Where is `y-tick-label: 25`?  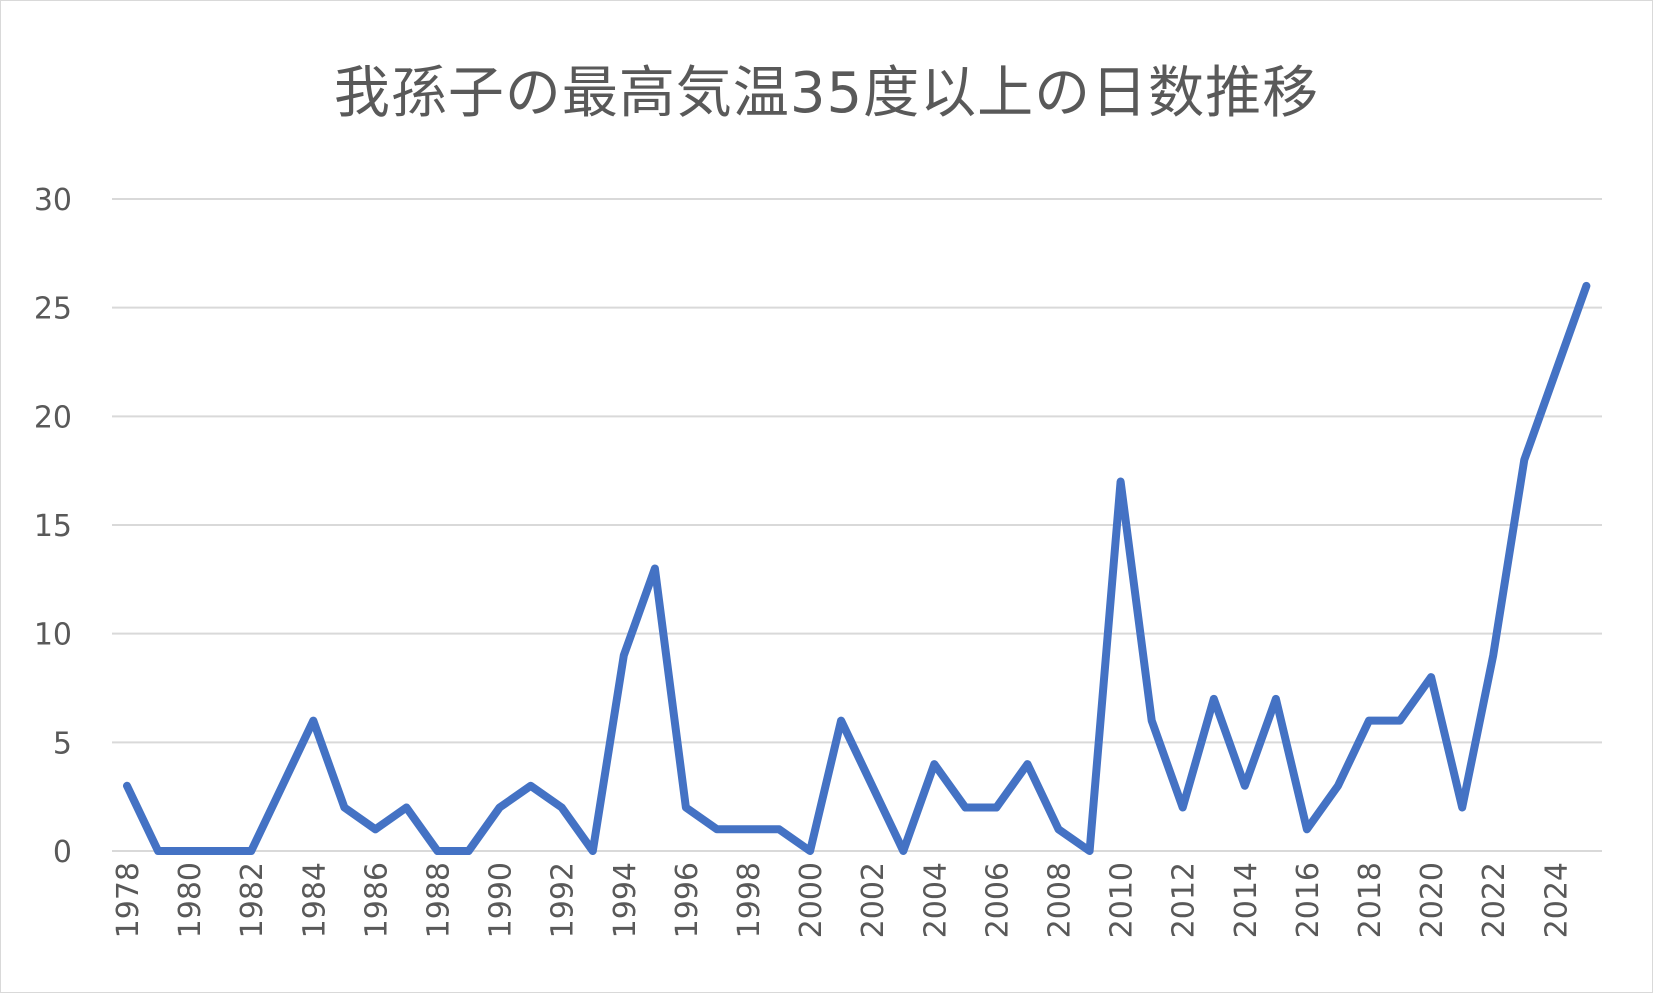
y-tick-label: 25 is located at coordinates (53, 309).